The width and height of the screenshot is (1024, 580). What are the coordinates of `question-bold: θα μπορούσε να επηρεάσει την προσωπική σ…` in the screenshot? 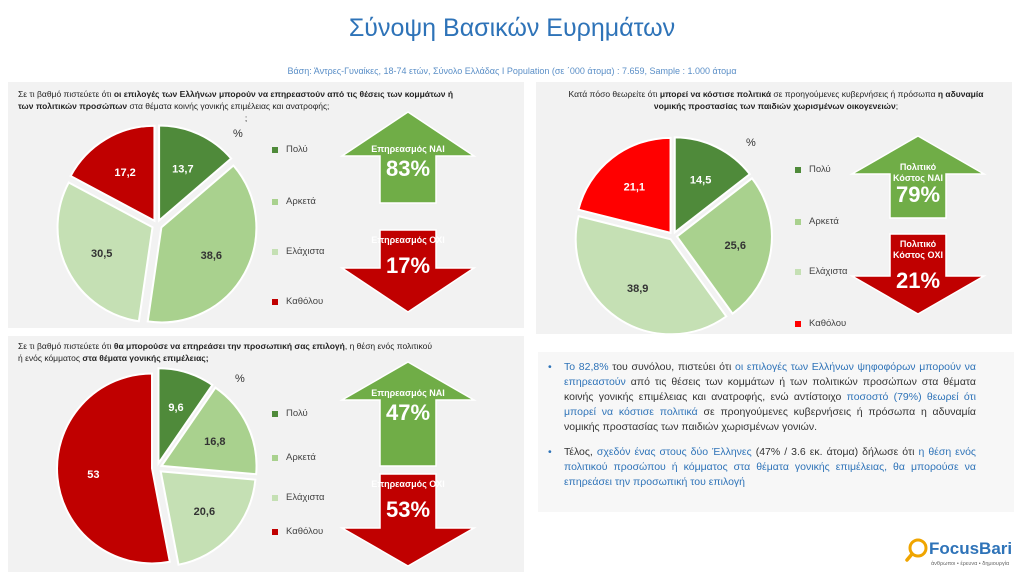 It's located at (229, 346).